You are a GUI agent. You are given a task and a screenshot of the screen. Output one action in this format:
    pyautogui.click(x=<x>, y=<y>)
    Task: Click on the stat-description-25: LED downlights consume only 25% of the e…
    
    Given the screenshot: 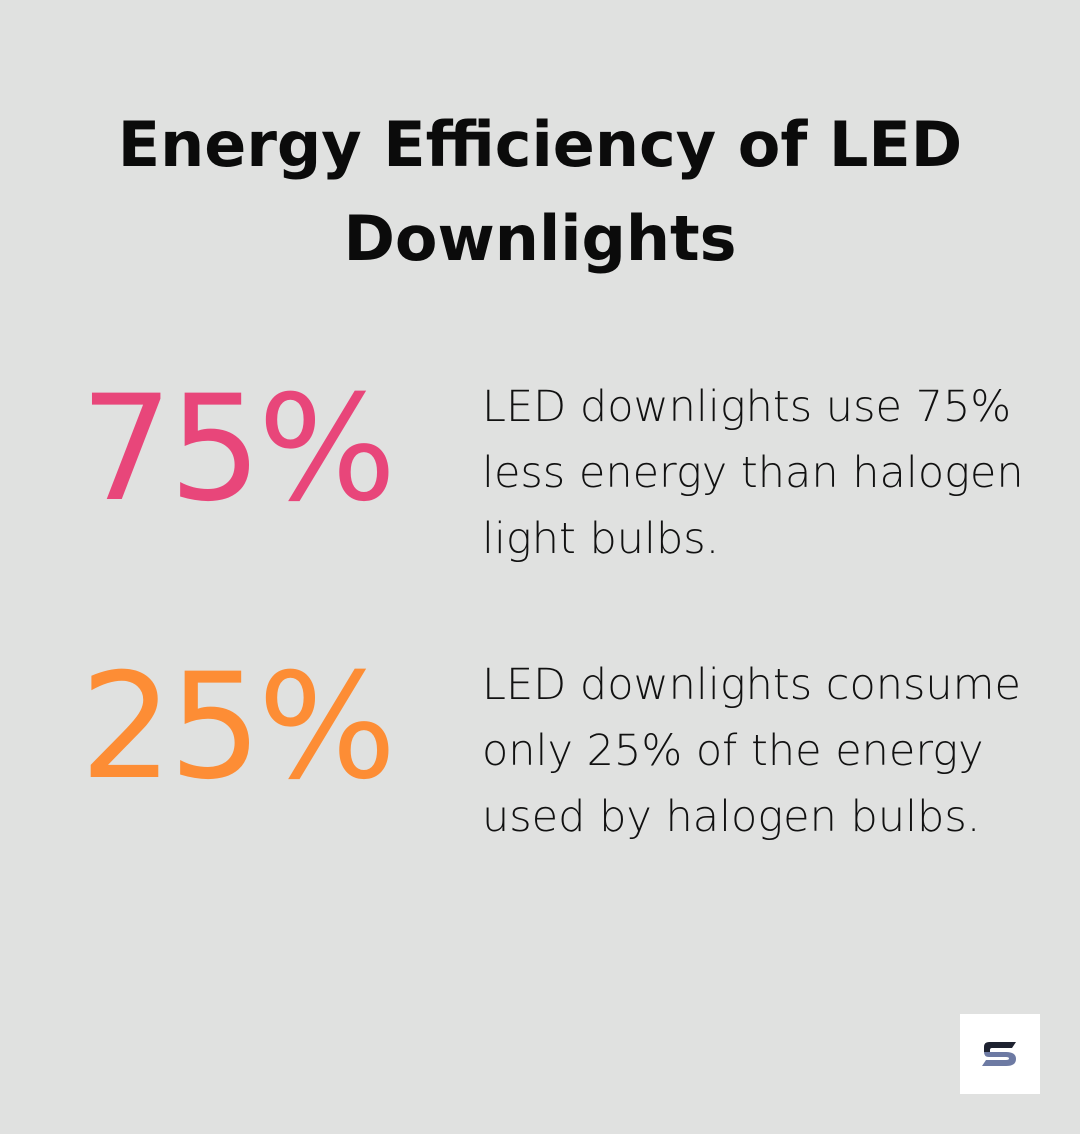 What is the action you would take?
    pyautogui.click(x=752, y=751)
    